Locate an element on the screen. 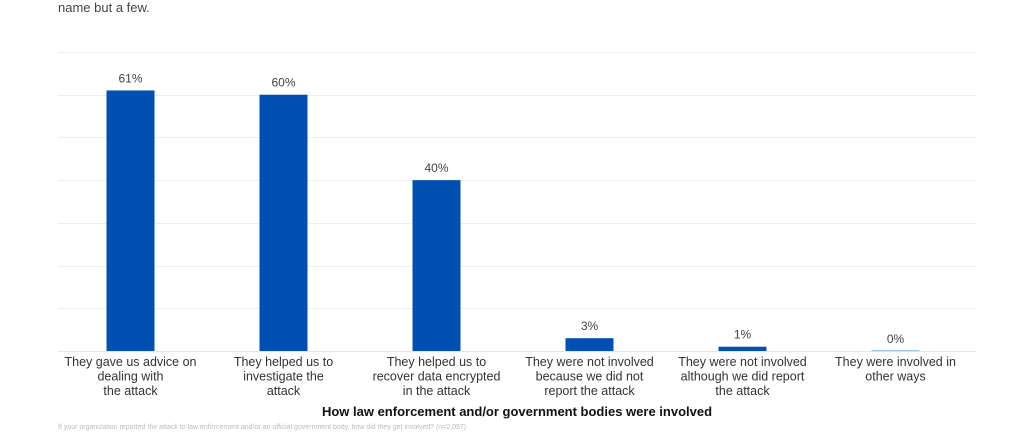 The width and height of the screenshot is (1024, 434). category-label: because we did not is located at coordinates (590, 377).